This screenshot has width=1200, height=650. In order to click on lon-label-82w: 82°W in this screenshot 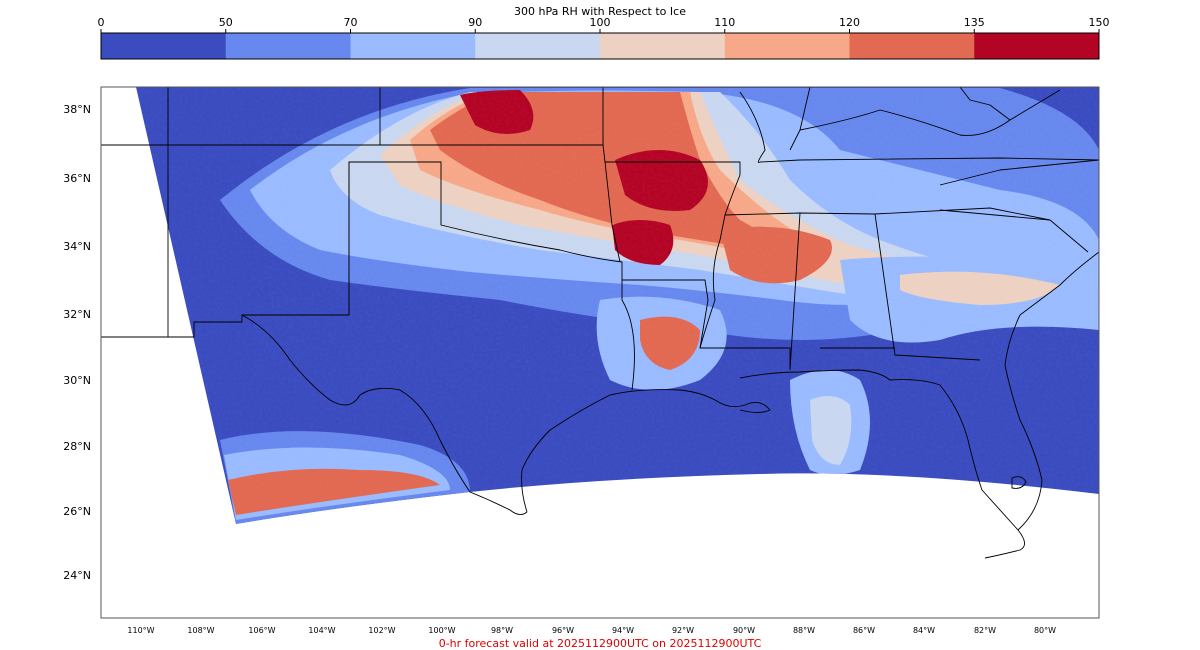, I will do `click(985, 630)`.